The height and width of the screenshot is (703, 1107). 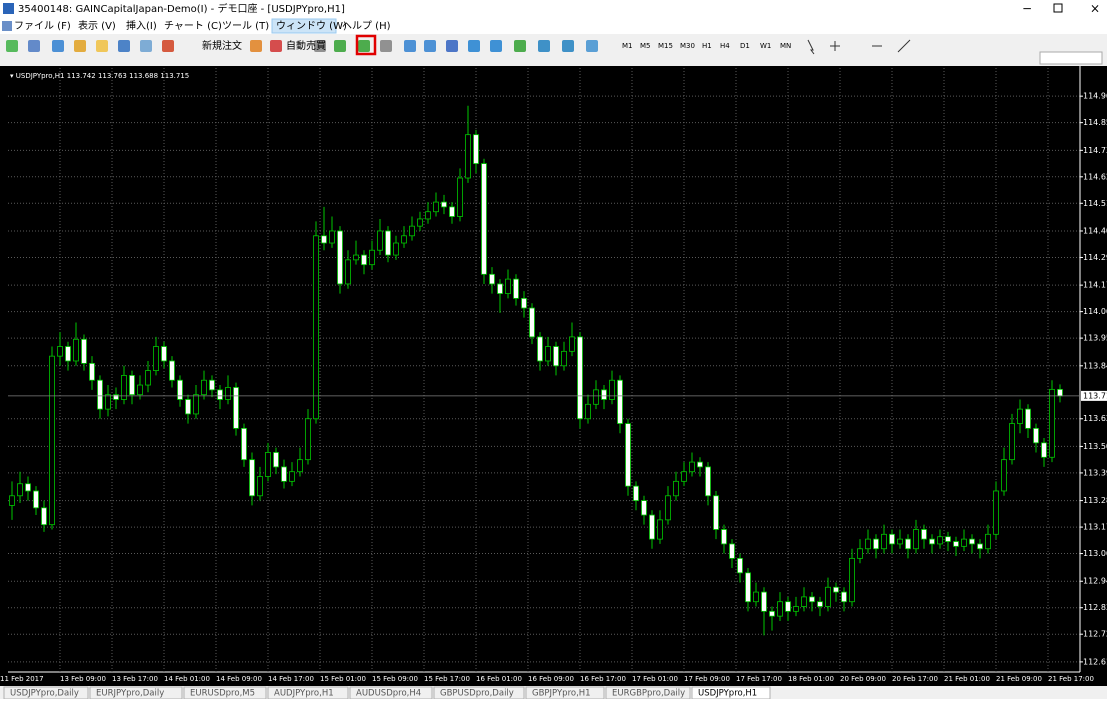 What do you see at coordinates (44, 694) in the screenshot?
I see `tab-label: USDJPYpro,Daily` at bounding box center [44, 694].